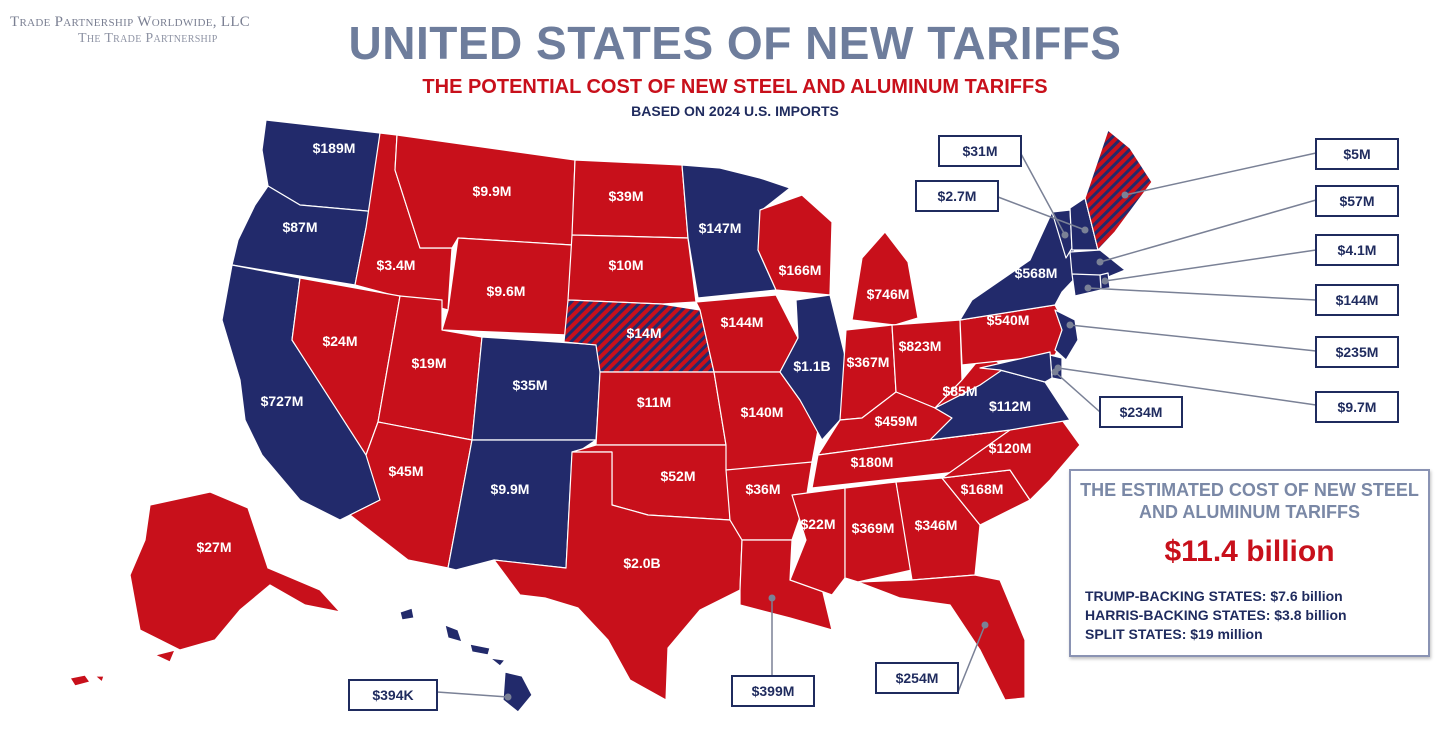 Image resolution: width=1456 pixels, height=733 pixels. I want to click on state-al, so click(878, 532).